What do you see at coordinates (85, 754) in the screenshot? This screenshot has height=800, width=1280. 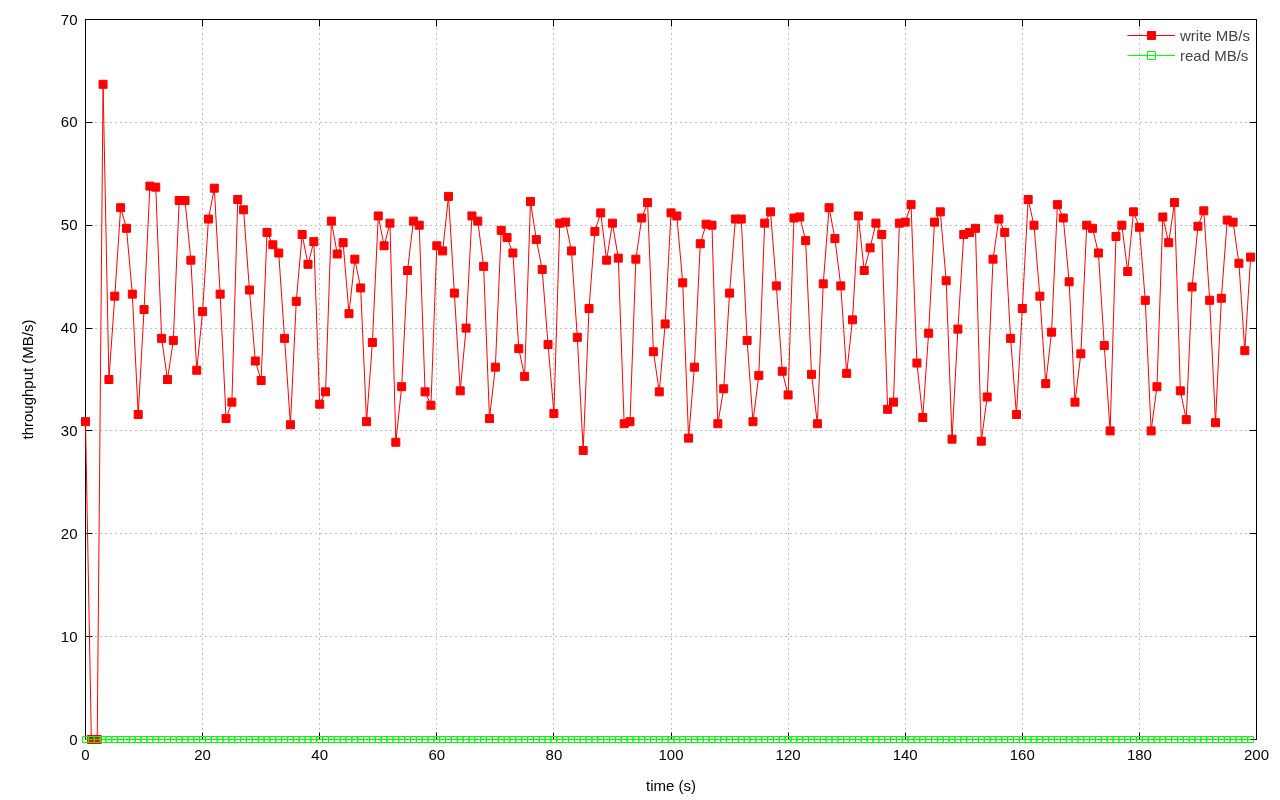 I see `x-tick-label: 0` at bounding box center [85, 754].